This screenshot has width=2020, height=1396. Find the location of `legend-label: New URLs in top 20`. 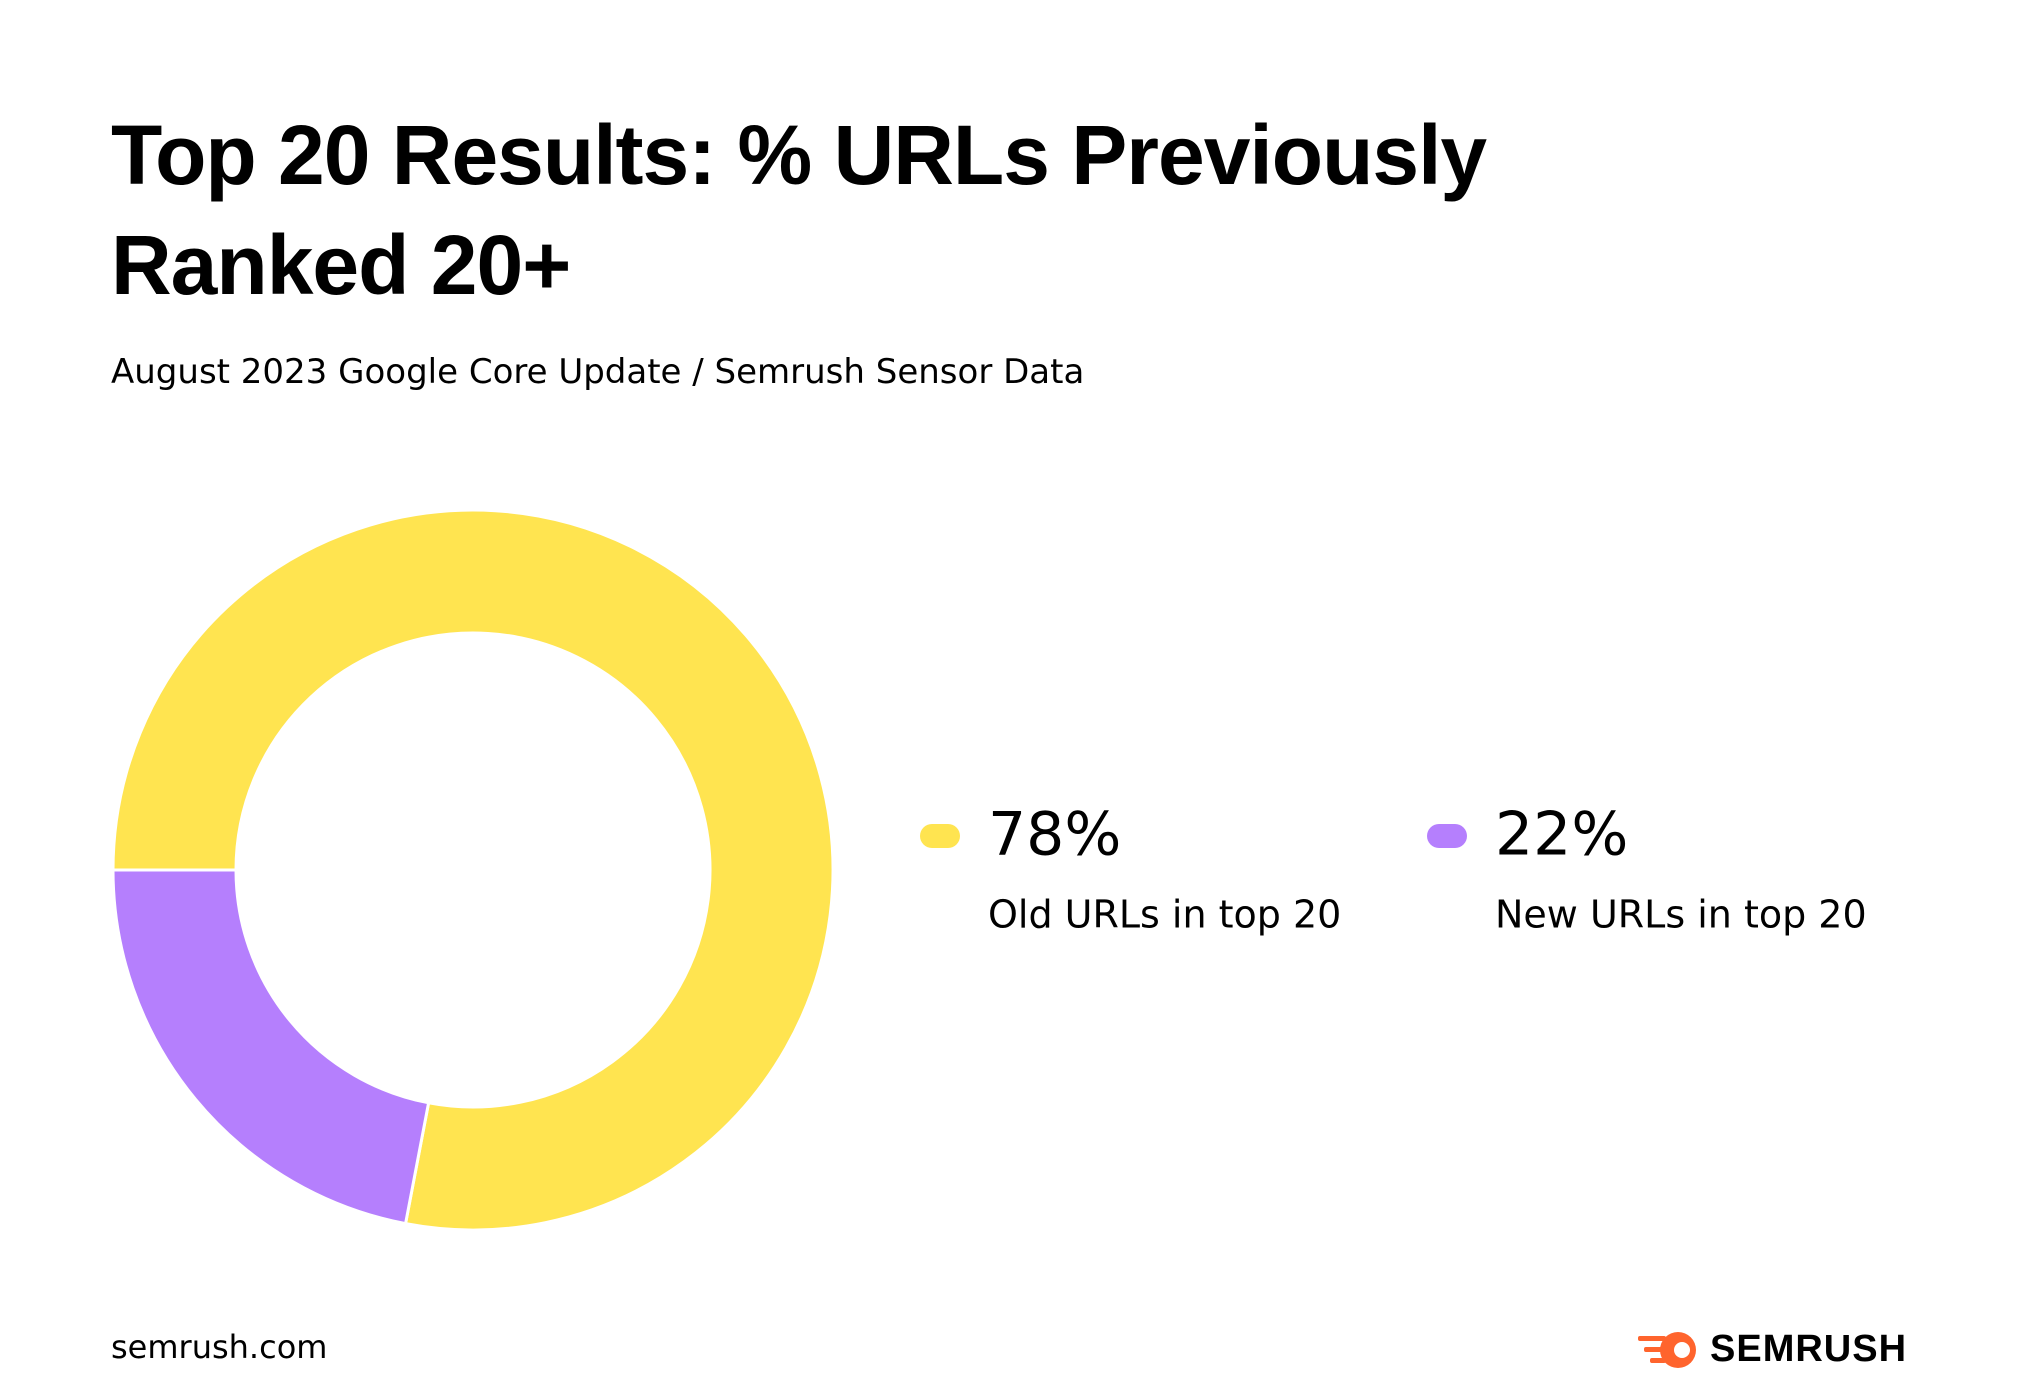

legend-label: New URLs in top 20 is located at coordinates (1681, 915).